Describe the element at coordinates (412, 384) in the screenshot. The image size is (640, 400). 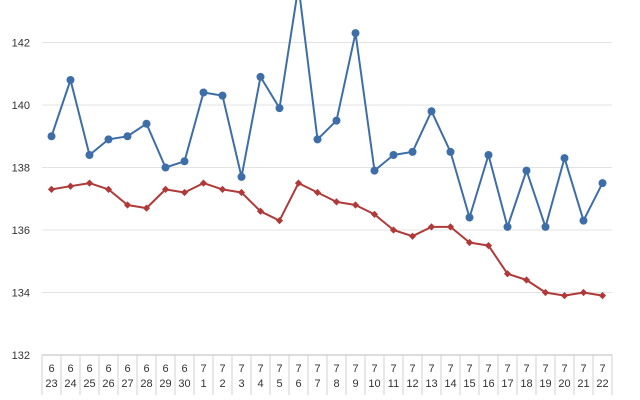
I see `x-tick-day: 12` at that location.